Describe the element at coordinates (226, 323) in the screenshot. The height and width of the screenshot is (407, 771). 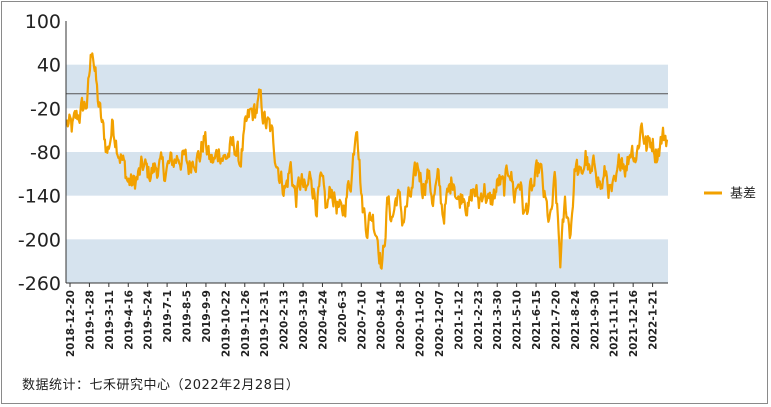
I see `x-tick-label: 2019-10-22` at that location.